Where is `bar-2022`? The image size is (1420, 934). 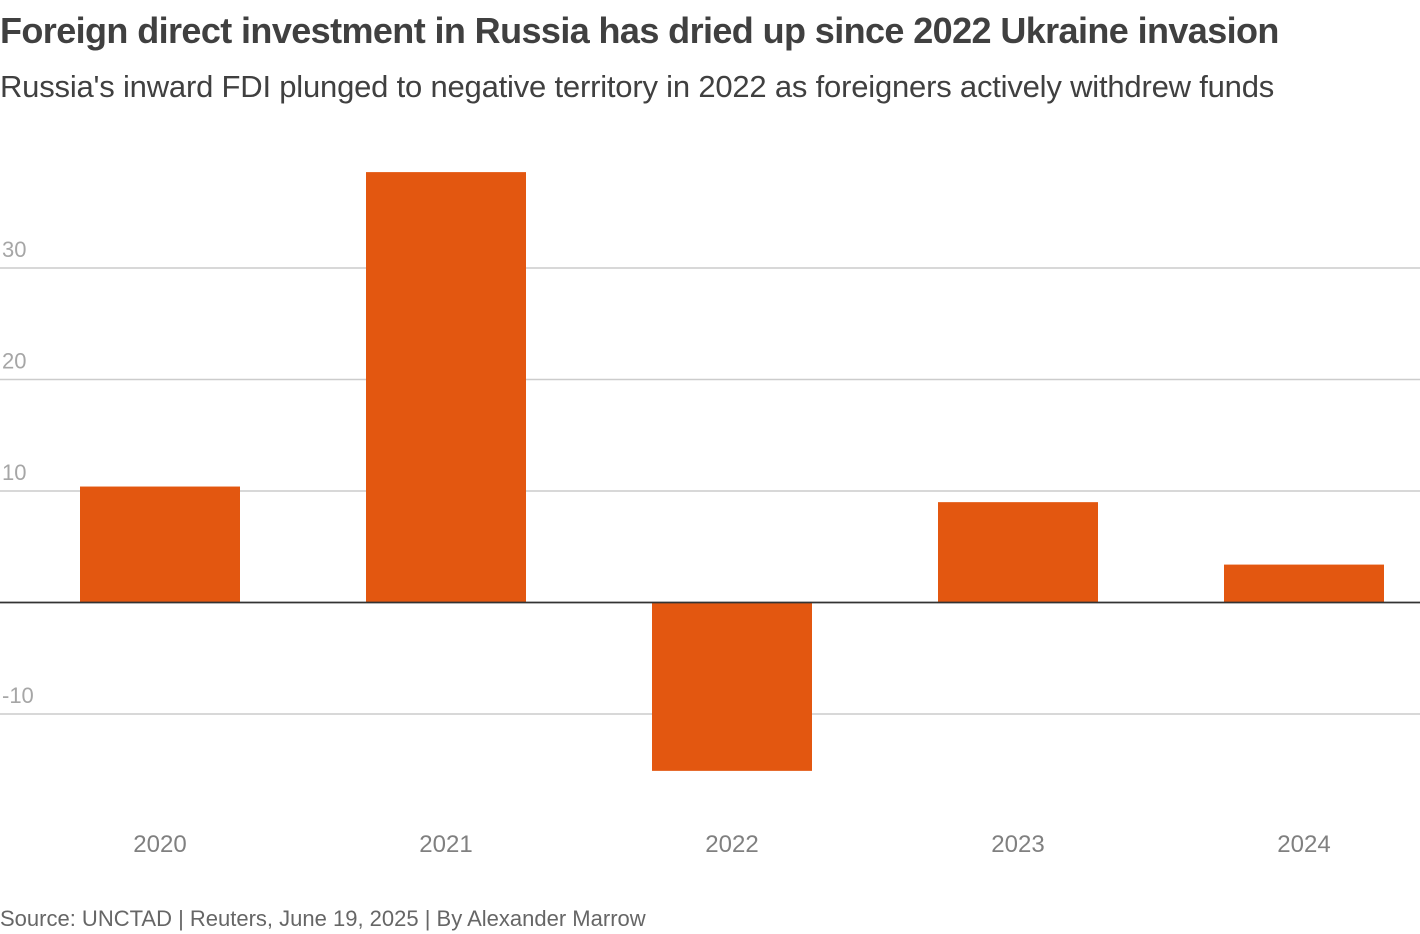 bar-2022 is located at coordinates (732, 686).